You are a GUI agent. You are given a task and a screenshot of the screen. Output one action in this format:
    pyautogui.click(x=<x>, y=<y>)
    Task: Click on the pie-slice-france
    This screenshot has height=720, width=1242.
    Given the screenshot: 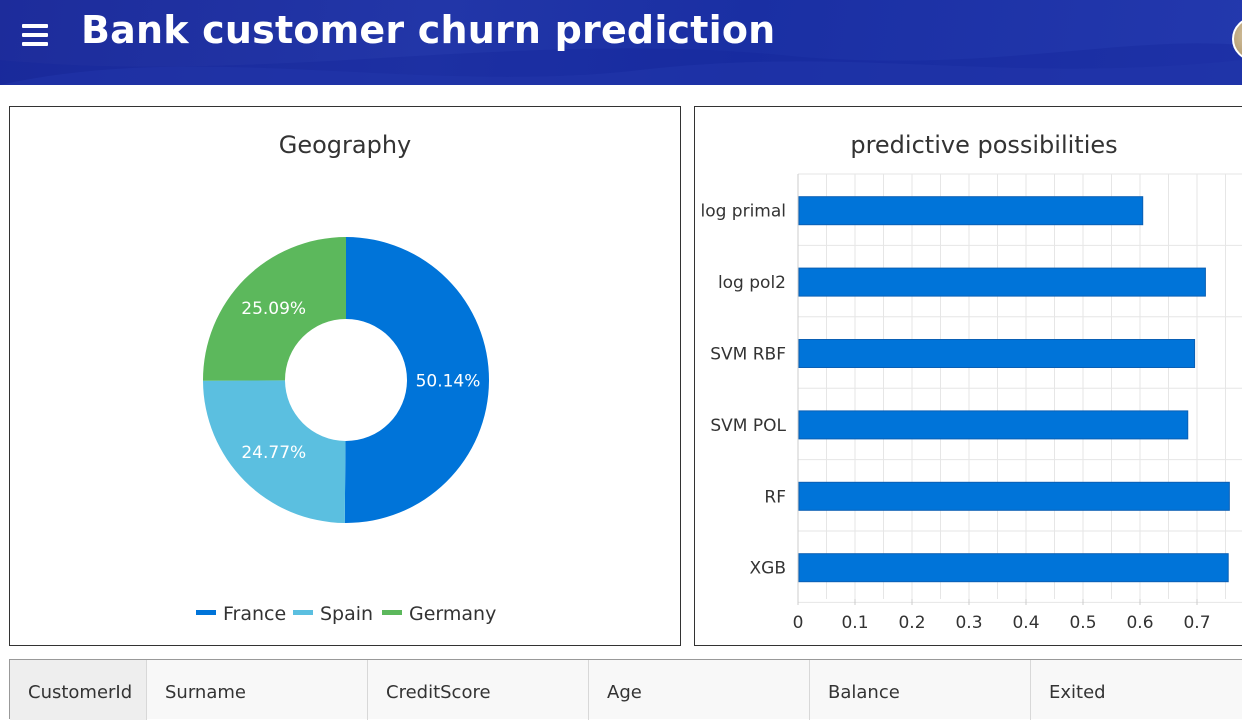 What is the action you would take?
    pyautogui.click(x=417, y=380)
    